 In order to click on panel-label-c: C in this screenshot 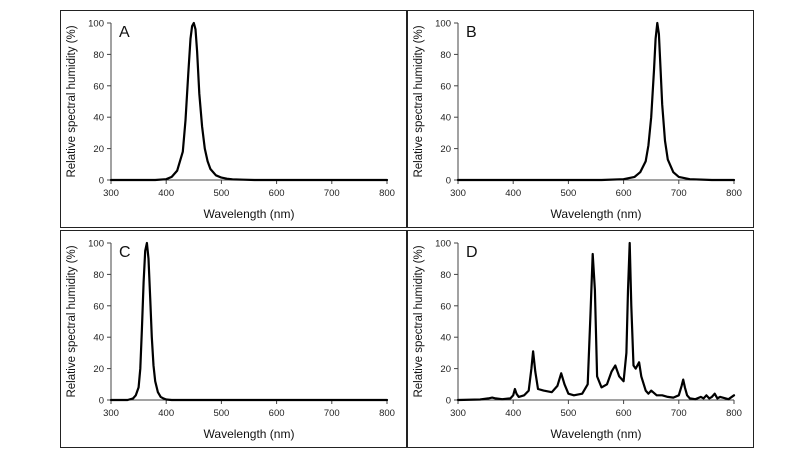, I will do `click(125, 252)`.